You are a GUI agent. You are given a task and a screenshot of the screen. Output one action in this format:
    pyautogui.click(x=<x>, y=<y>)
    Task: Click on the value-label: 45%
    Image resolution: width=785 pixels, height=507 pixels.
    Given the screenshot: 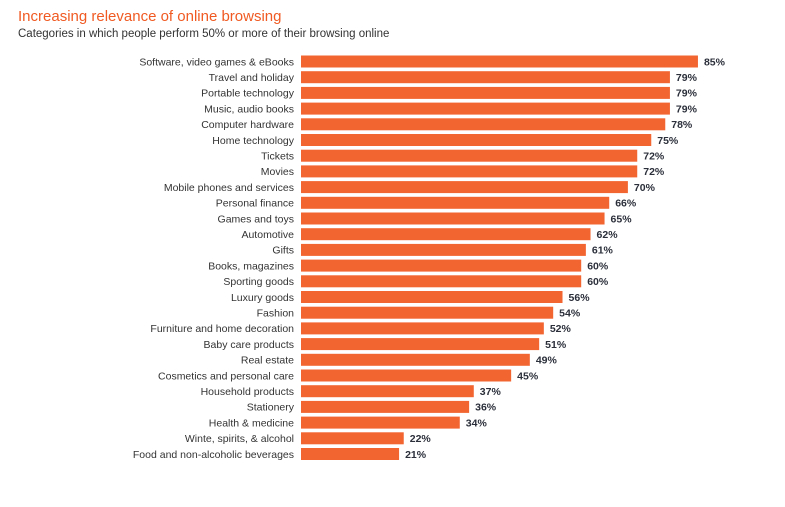 What is the action you would take?
    pyautogui.click(x=528, y=376)
    